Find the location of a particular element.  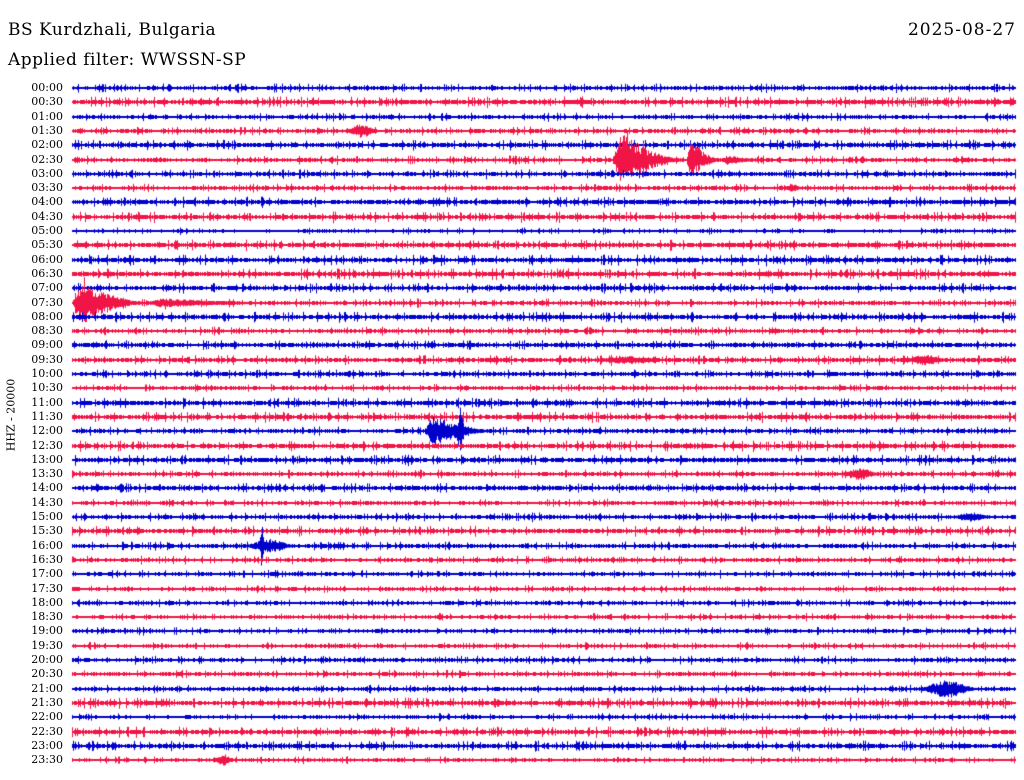

time-label-05:00: 05:00 is located at coordinates (47, 230).